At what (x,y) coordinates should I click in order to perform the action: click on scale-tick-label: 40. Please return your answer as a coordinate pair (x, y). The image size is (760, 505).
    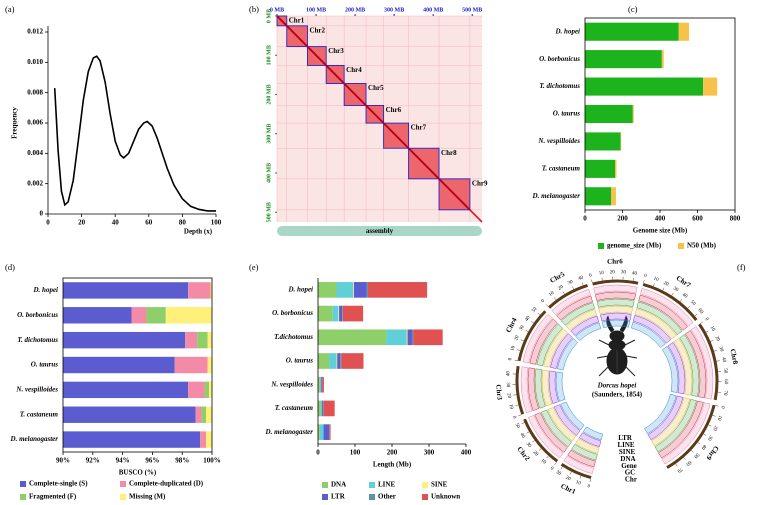
    Looking at the image, I should click on (508, 373).